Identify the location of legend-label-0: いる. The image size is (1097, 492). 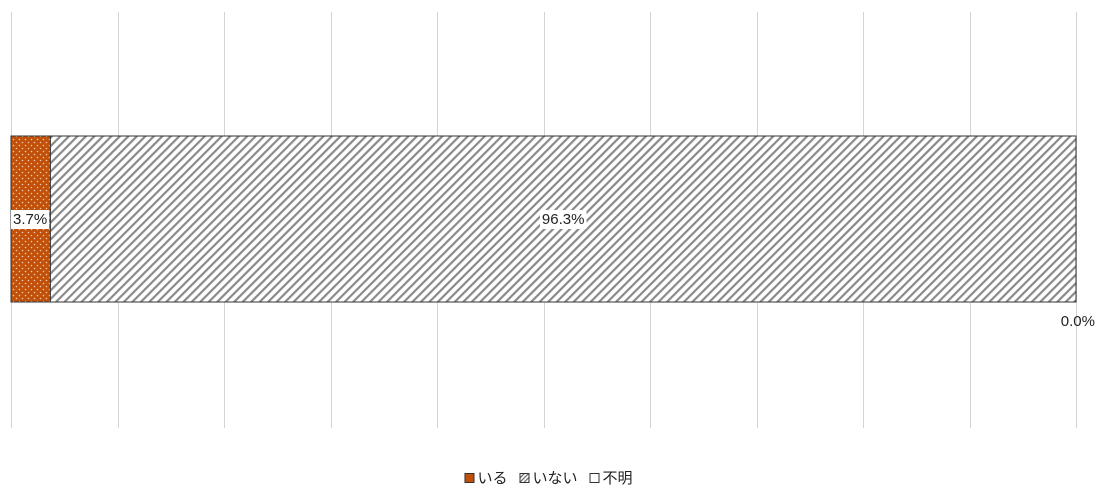
(492, 478).